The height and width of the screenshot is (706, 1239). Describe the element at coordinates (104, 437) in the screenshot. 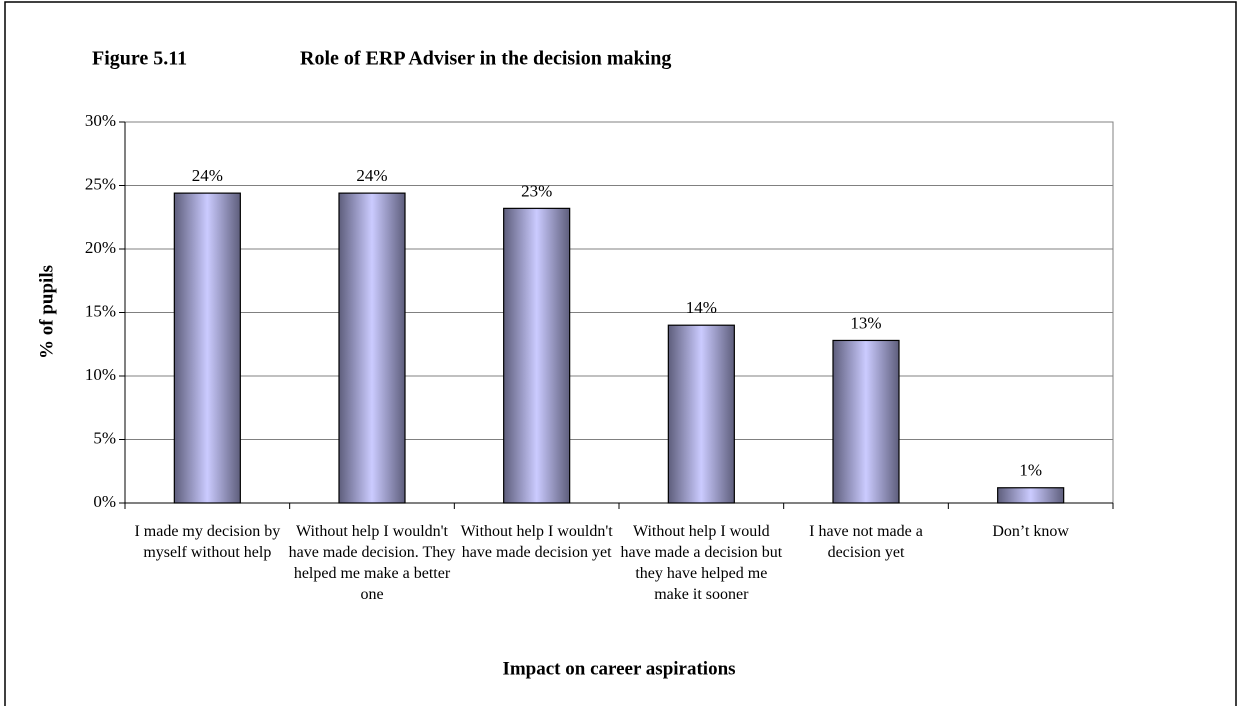

I see `y-tick-label: 5%` at that location.